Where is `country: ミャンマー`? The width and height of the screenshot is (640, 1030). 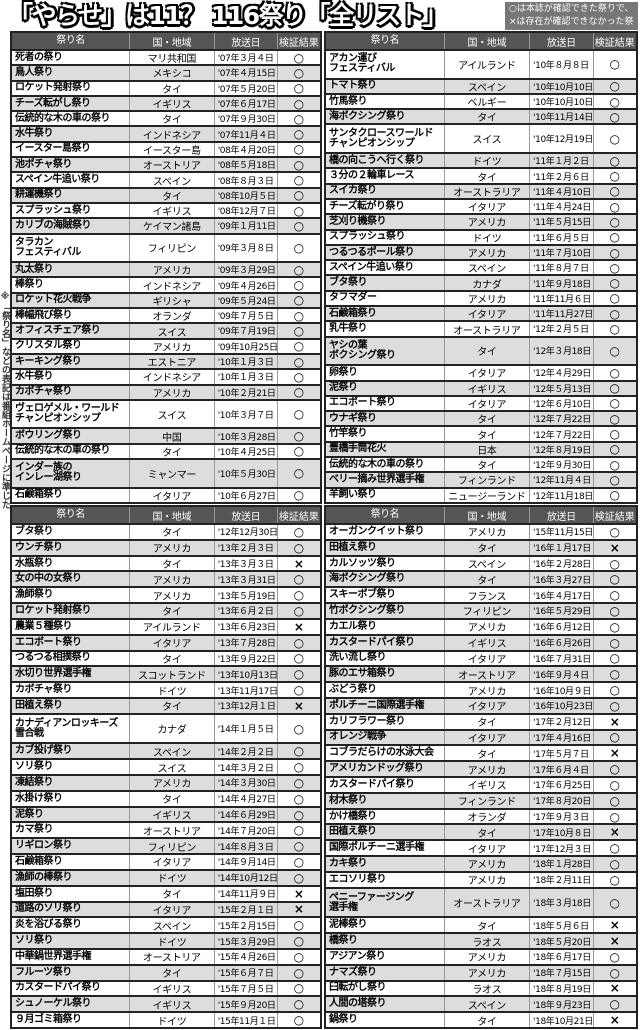 country: ミャンマー is located at coordinates (171, 473).